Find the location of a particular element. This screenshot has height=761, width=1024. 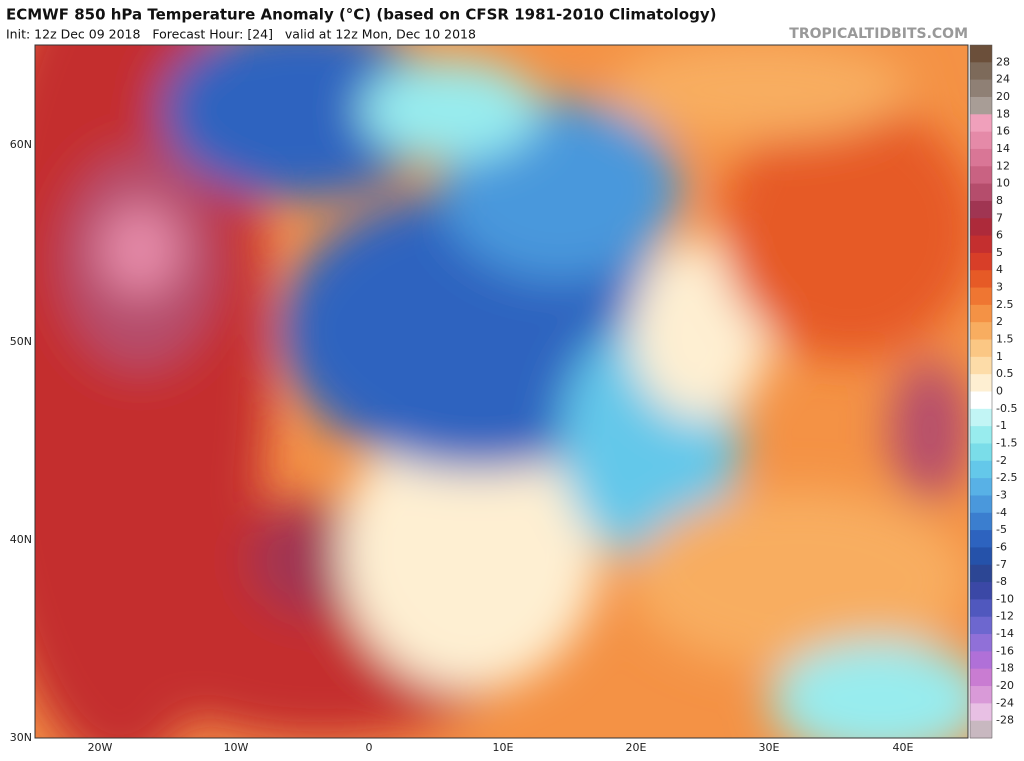

colorbar-label: 10 is located at coordinates (1003, 183).